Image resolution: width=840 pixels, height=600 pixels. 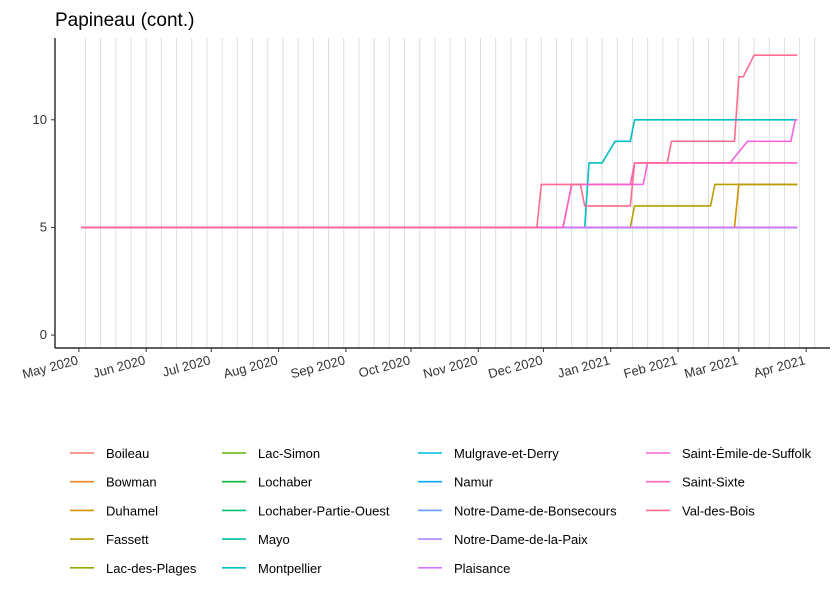 What do you see at coordinates (474, 482) in the screenshot?
I see `legend-label: Namur` at bounding box center [474, 482].